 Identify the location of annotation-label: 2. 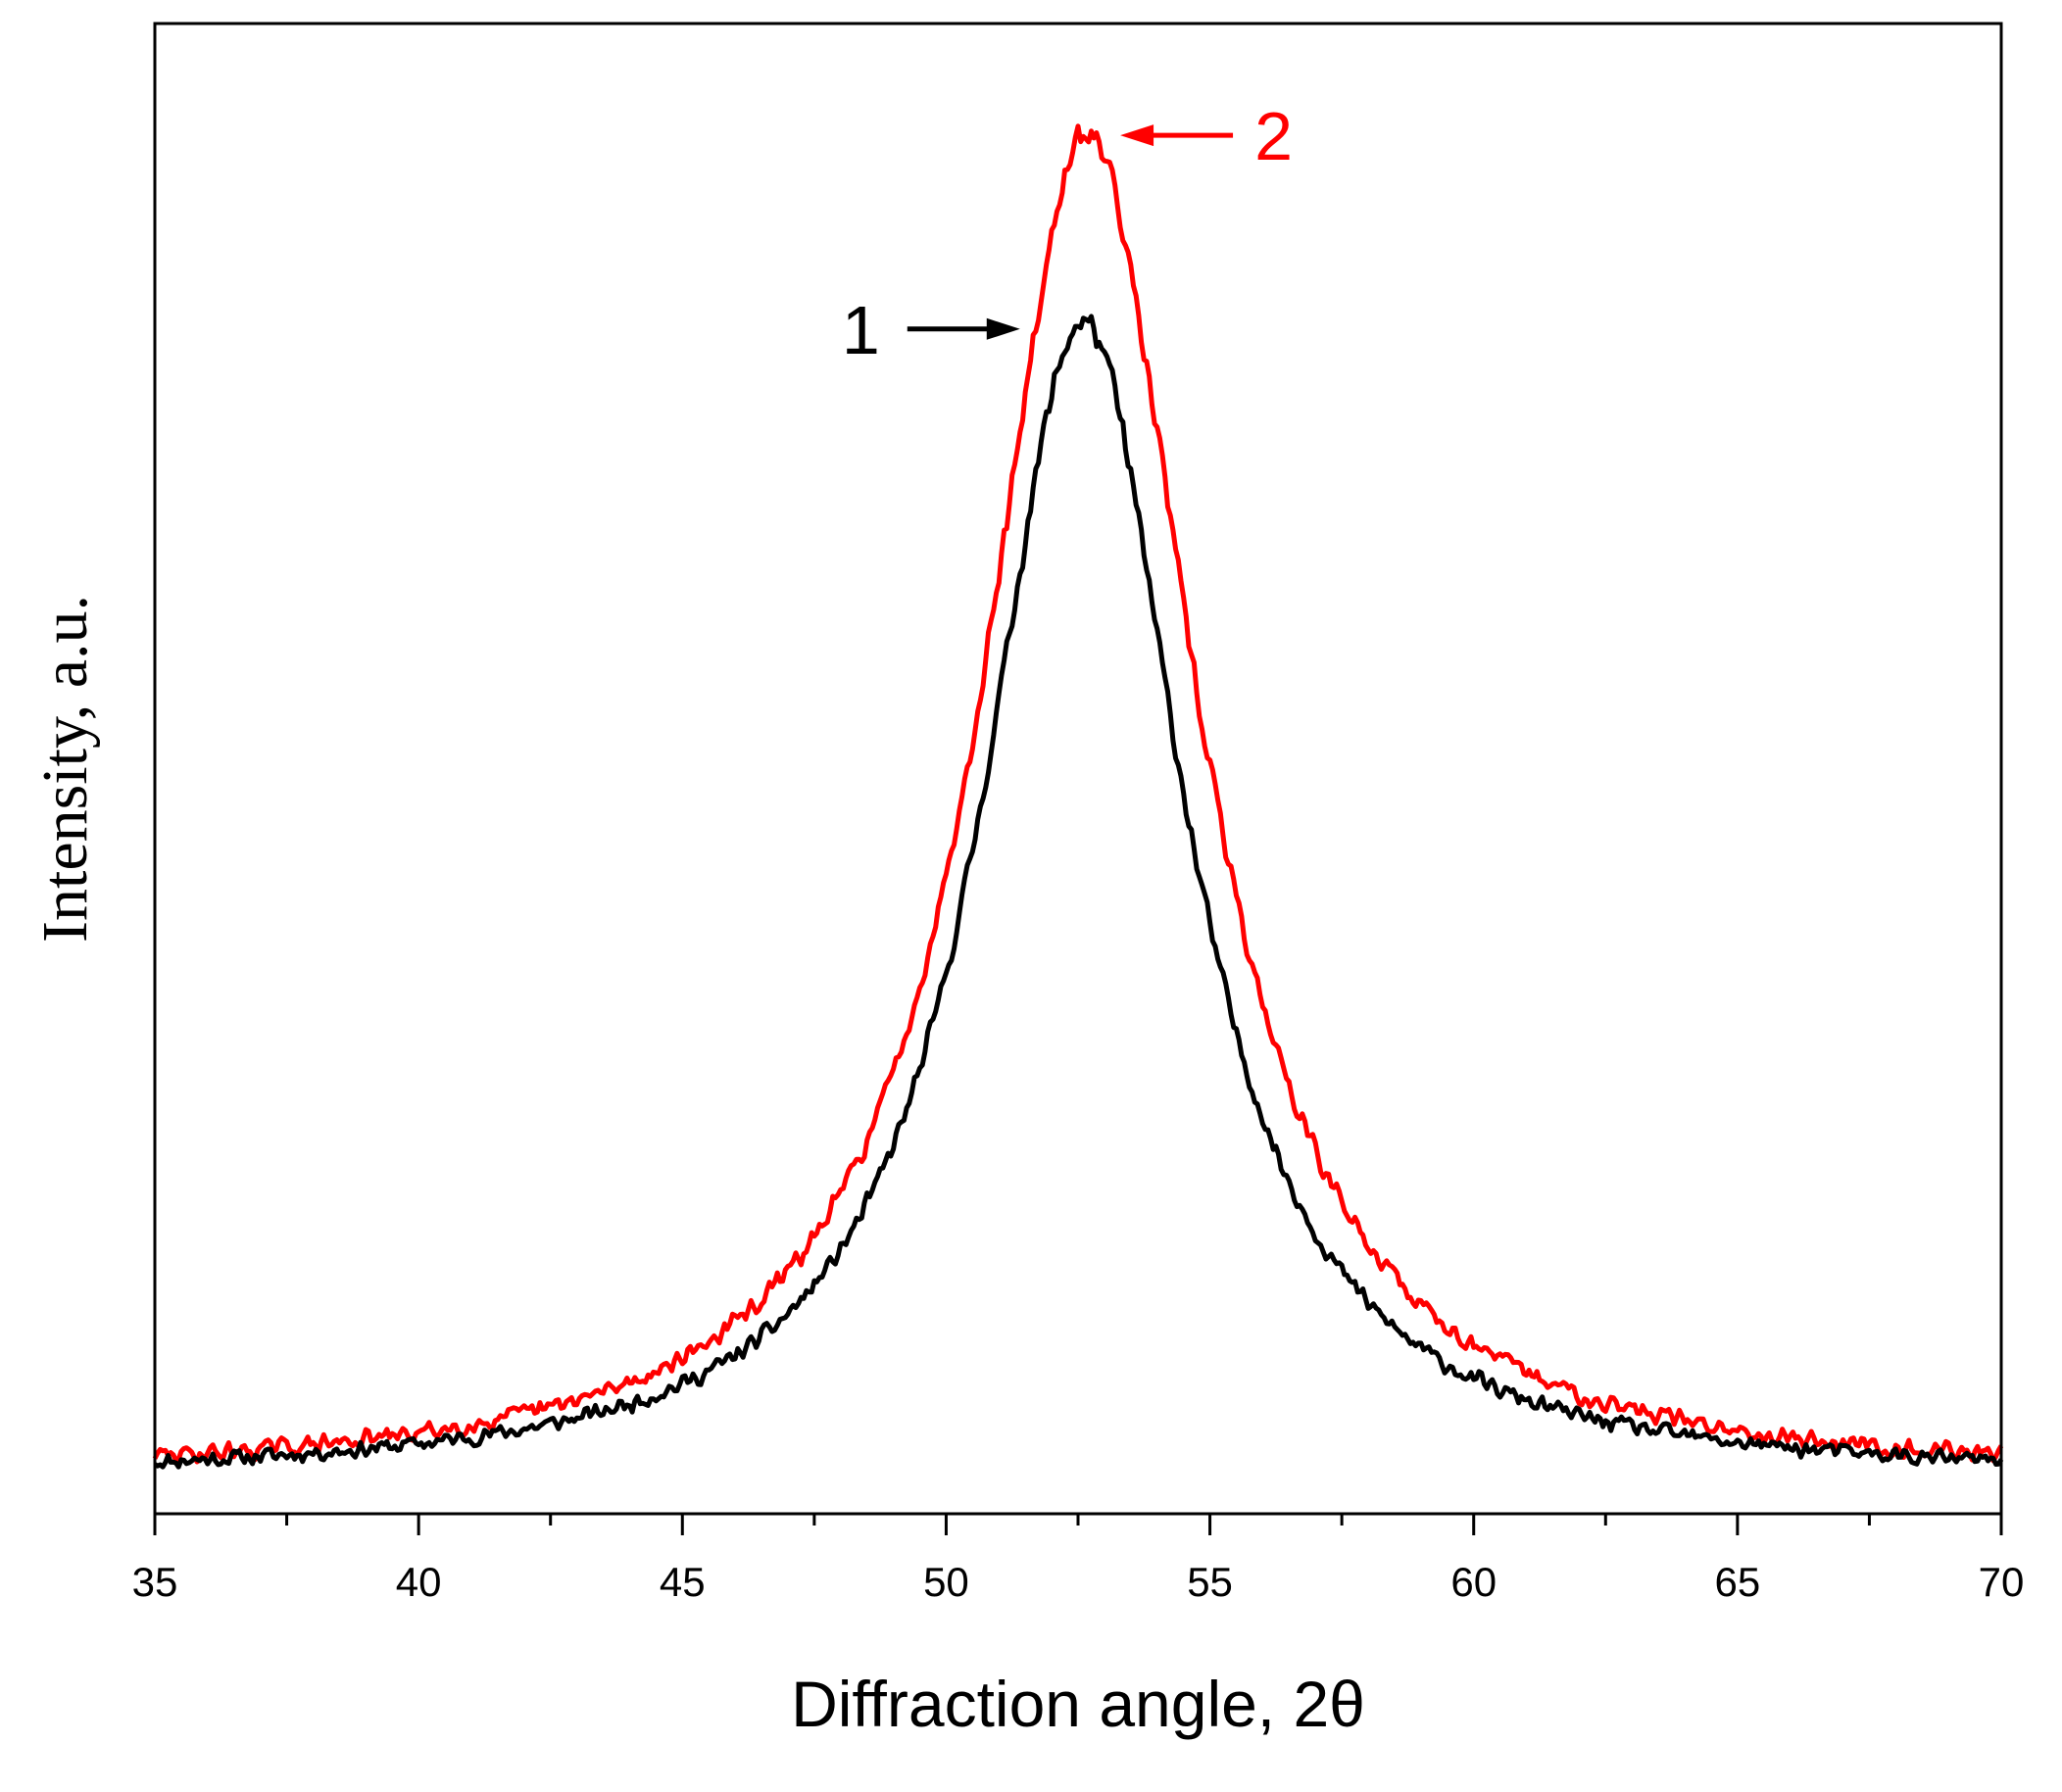
(1273, 136).